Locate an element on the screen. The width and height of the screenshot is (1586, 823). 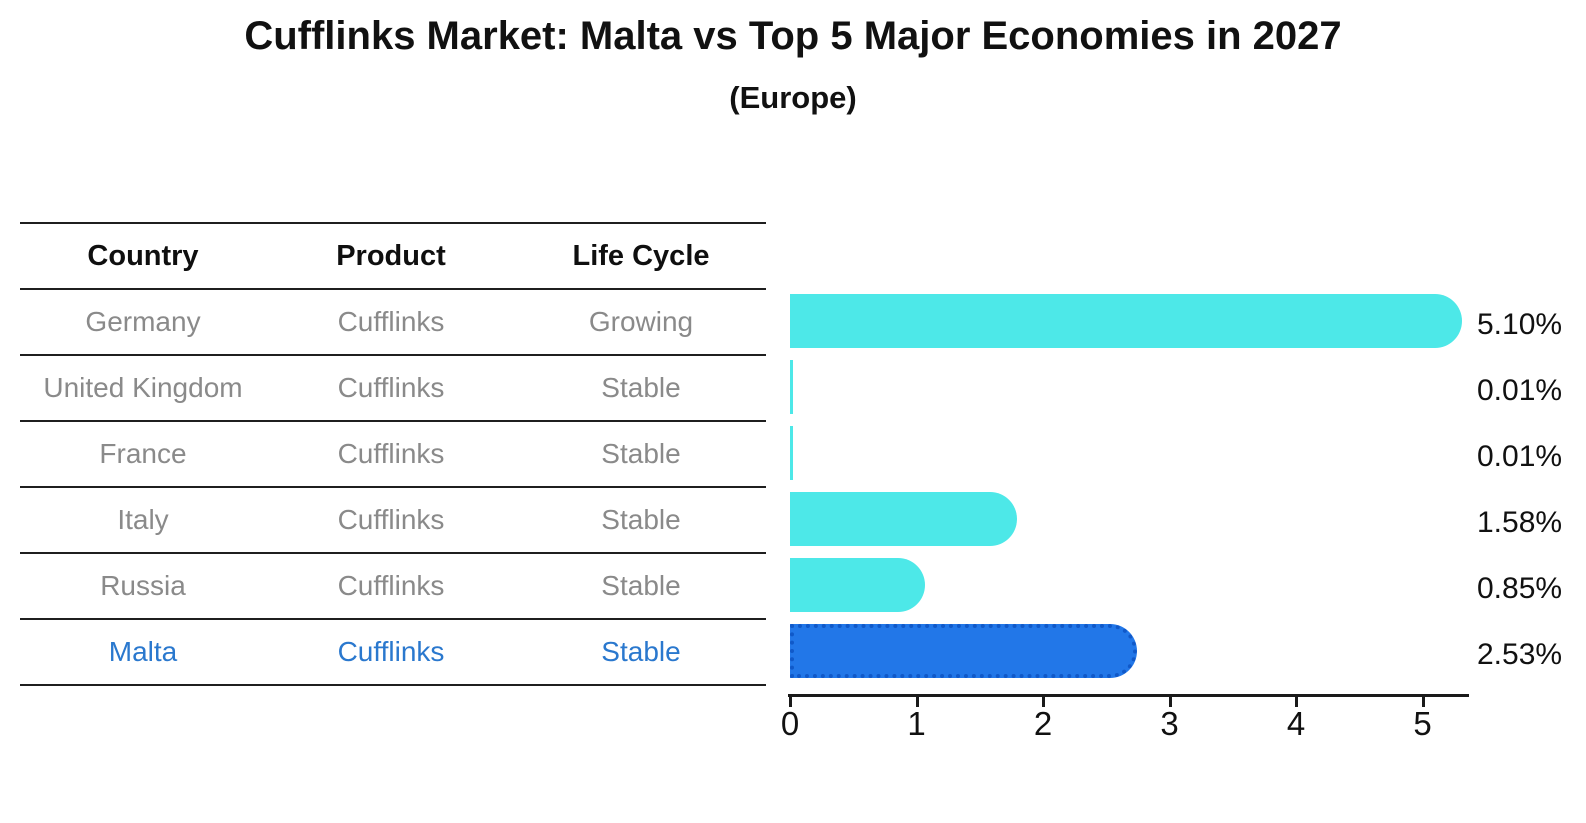
value-label: 2.53% is located at coordinates (1520, 654).